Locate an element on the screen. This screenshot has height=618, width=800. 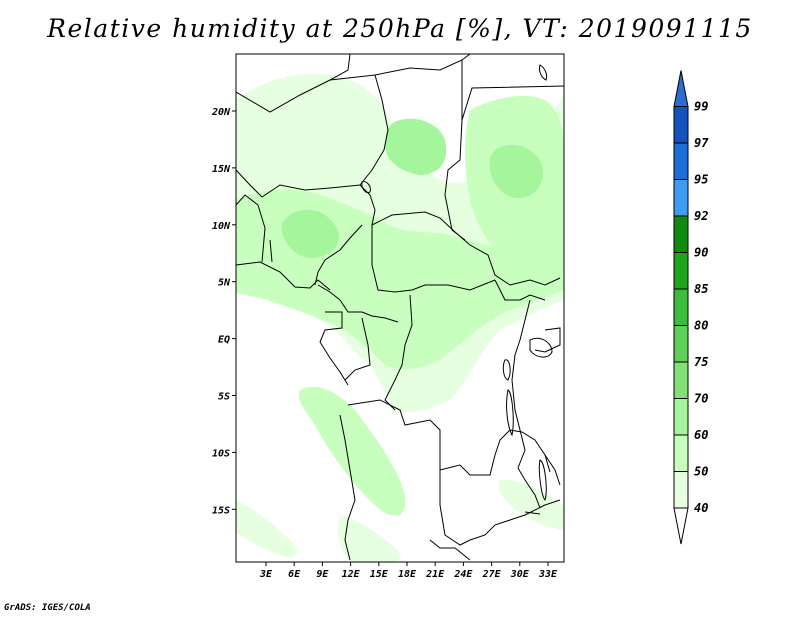
colorbar-label: 92 is located at coordinates (701, 216).